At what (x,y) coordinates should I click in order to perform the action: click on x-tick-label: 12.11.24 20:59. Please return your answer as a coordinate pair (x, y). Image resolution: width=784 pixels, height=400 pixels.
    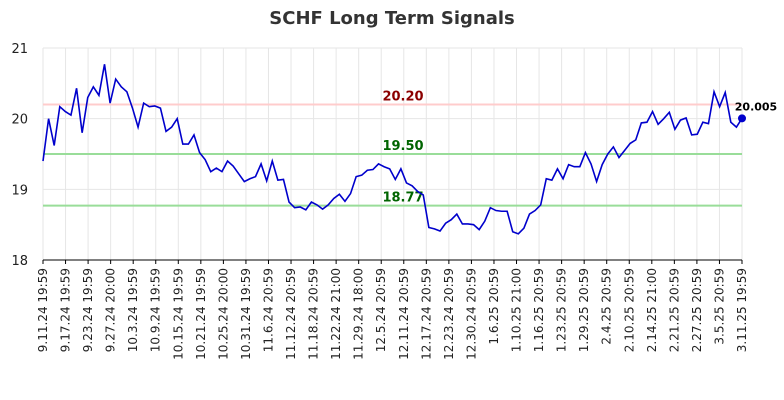
    Looking at the image, I should click on (404, 314).